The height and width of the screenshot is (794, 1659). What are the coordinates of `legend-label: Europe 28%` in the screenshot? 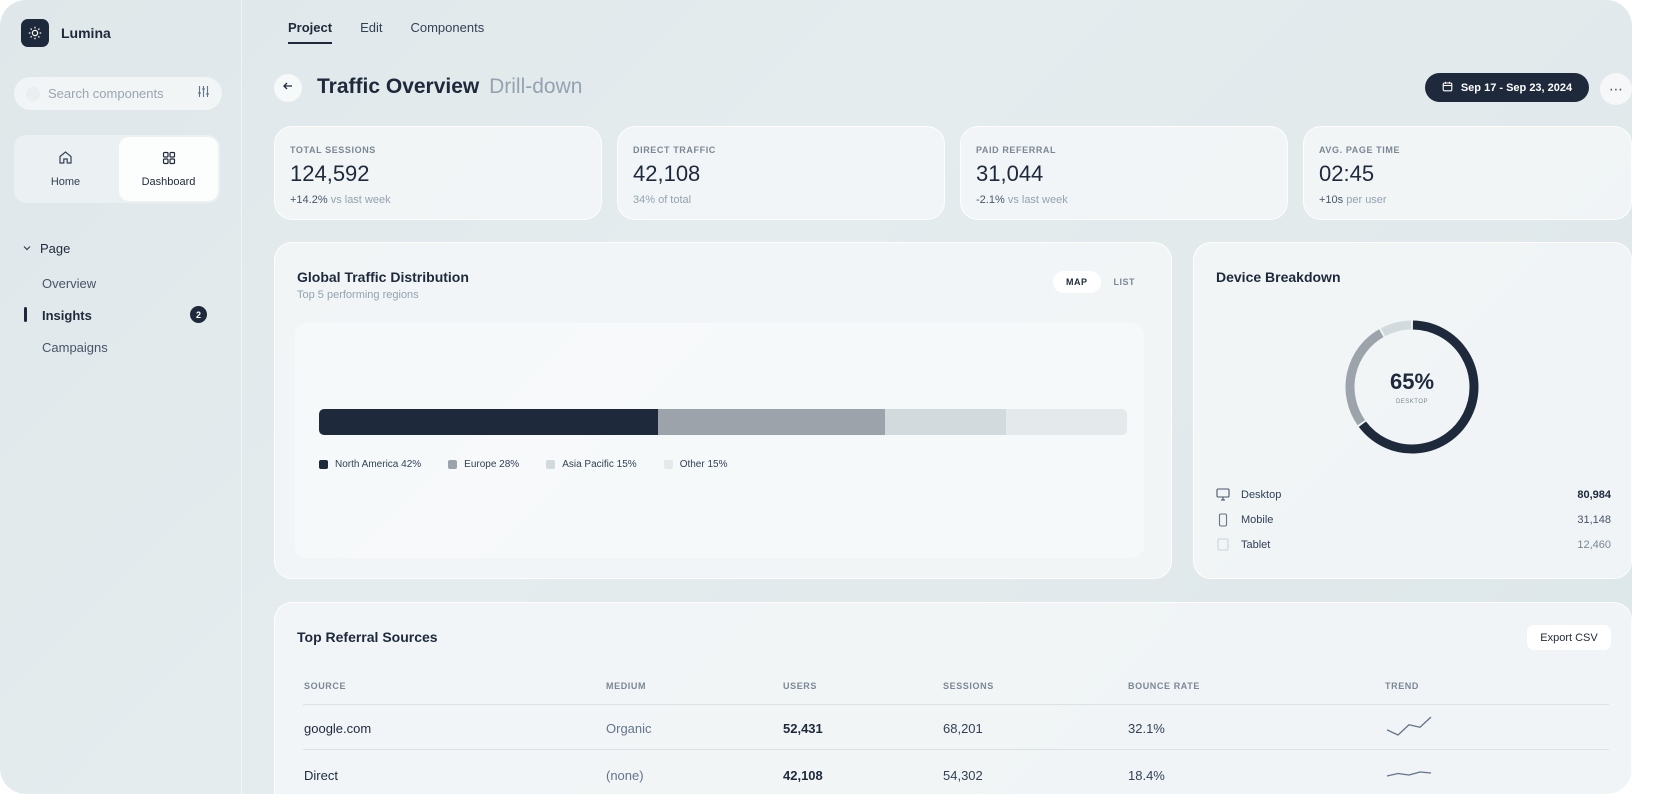 It's located at (492, 464).